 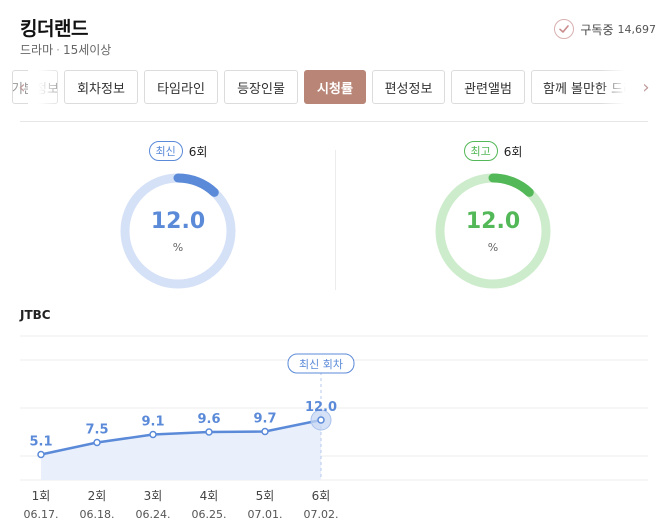 What do you see at coordinates (646, 87) in the screenshot?
I see `chevron-right-icon: ›` at bounding box center [646, 87].